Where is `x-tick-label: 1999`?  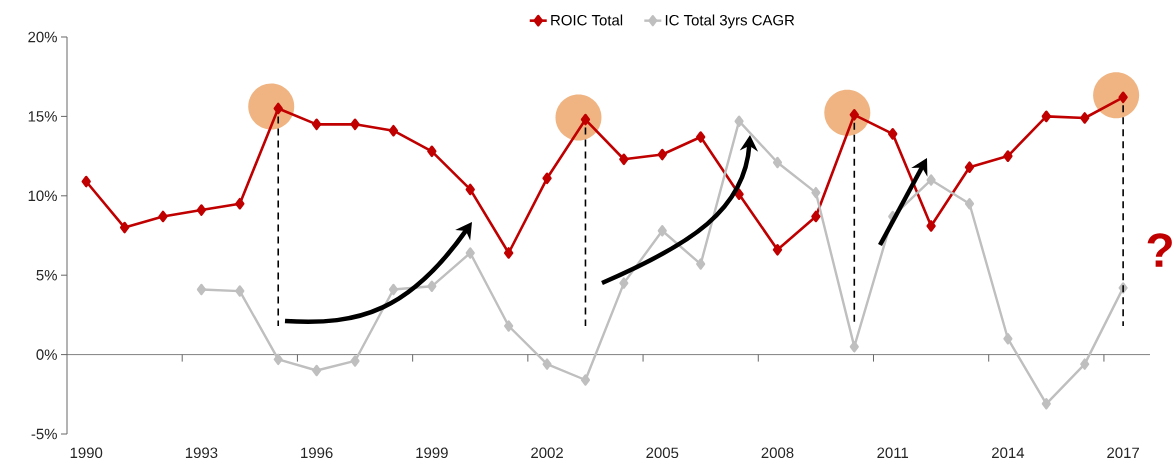
x-tick-label: 1999 is located at coordinates (432, 453).